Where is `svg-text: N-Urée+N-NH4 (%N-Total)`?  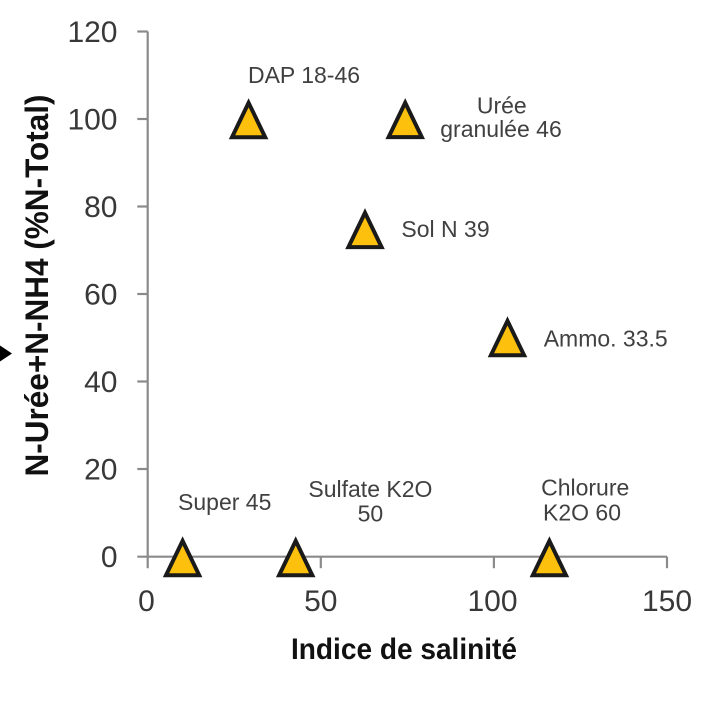
svg-text: N-Urée+N-NH4 (%N-Total) is located at coordinates (37, 286).